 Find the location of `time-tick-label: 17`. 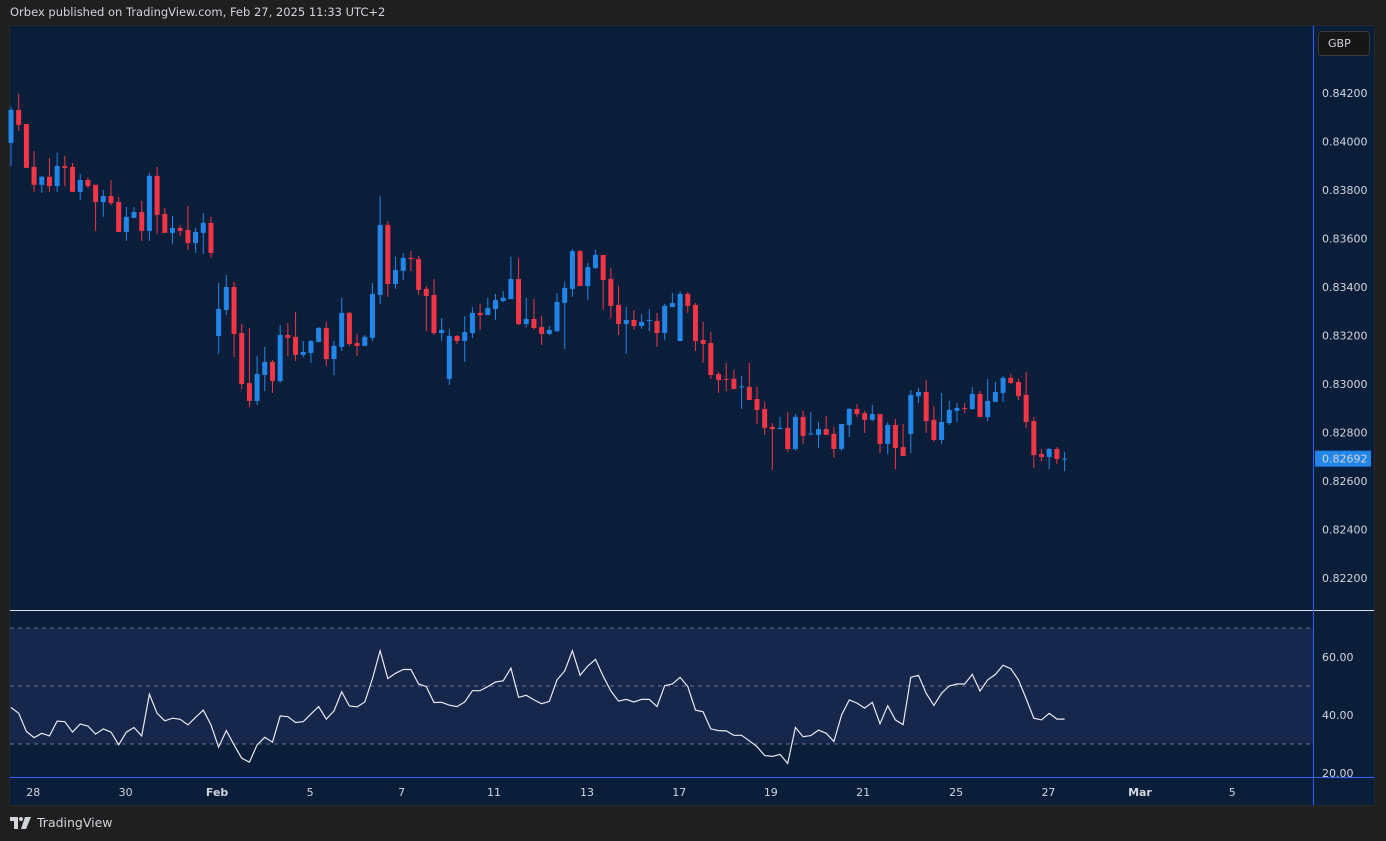

time-tick-label: 17 is located at coordinates (679, 792).